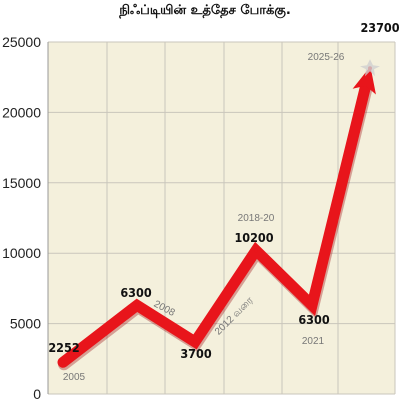 The image size is (401, 400). I want to click on chart-title: நிஃப்டியின் உத்தேச போக்கு., so click(204, 10).